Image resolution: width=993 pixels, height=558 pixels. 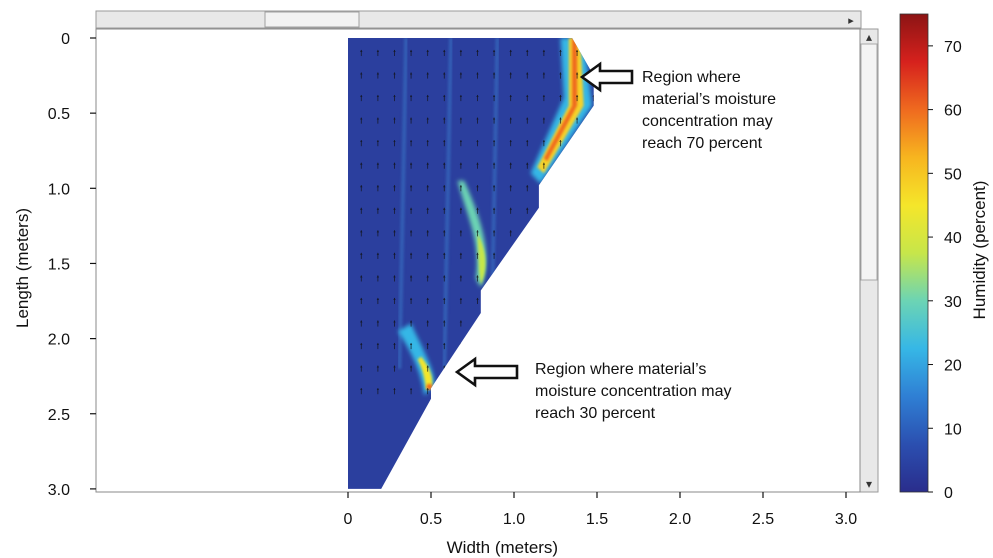 What do you see at coordinates (948, 493) in the screenshot?
I see `colorbar-tick-label: 0` at bounding box center [948, 493].